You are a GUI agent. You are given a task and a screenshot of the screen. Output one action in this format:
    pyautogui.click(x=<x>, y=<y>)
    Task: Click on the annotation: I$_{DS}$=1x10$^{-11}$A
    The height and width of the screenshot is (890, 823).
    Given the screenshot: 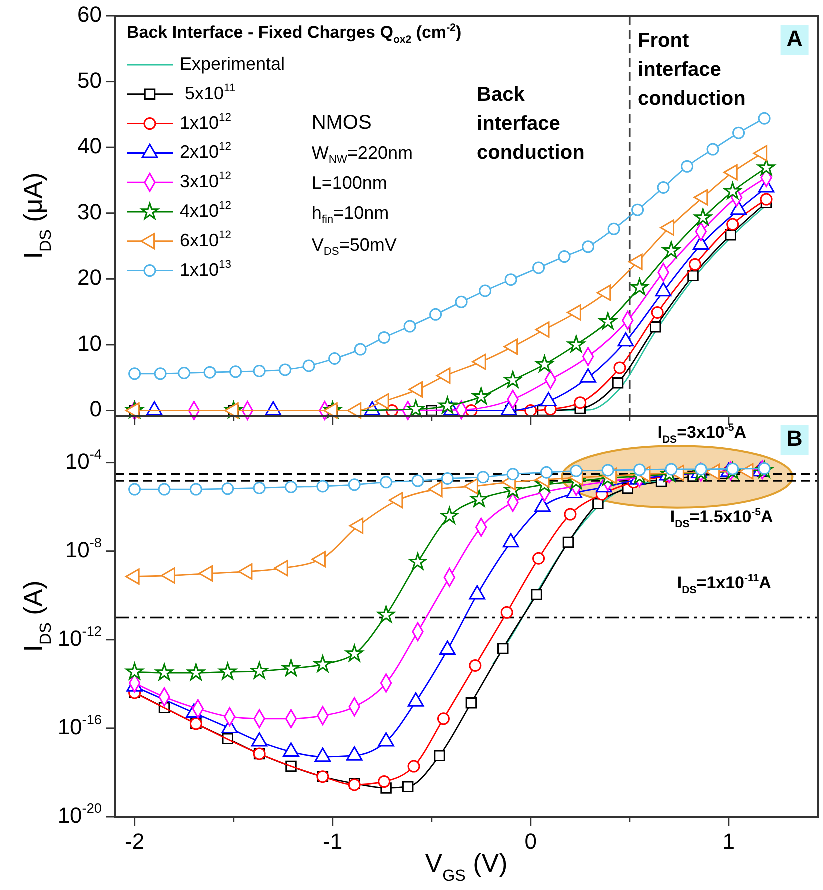 What is the action you would take?
    pyautogui.click(x=724, y=584)
    